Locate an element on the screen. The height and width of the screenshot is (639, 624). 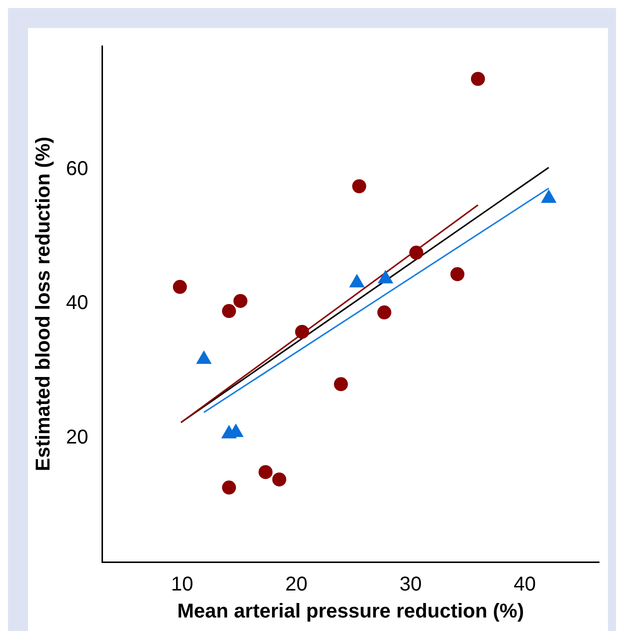
x-tick-label: 40 is located at coordinates (525, 585).